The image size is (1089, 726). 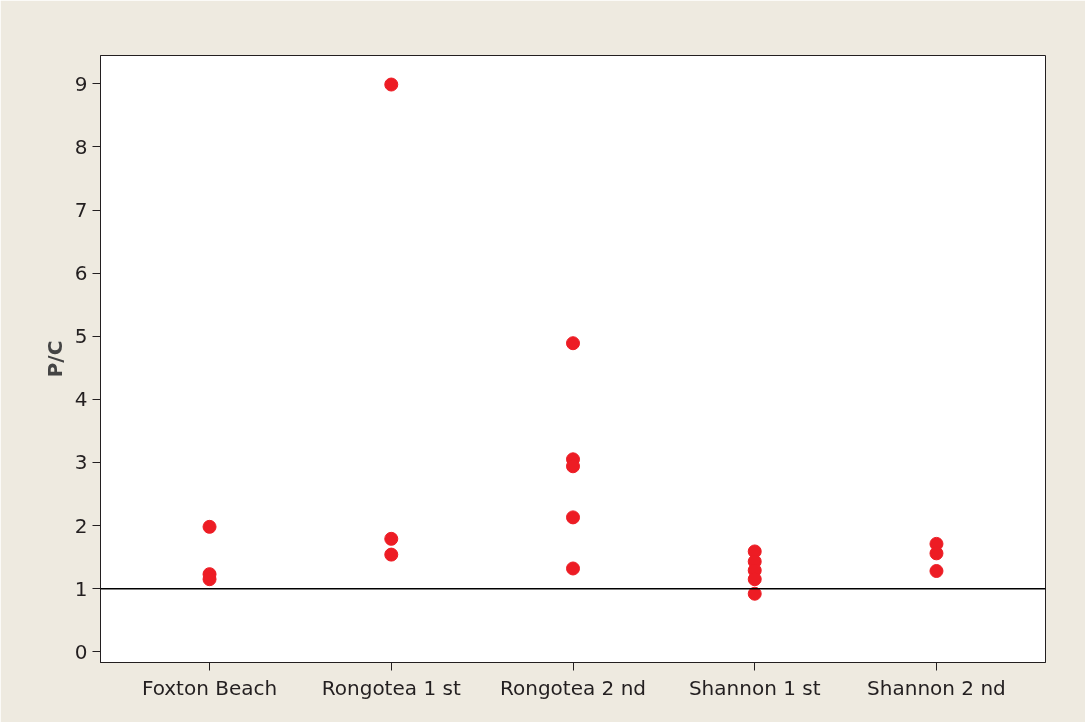 I want to click on y-tick-label: 4, so click(x=81, y=399).